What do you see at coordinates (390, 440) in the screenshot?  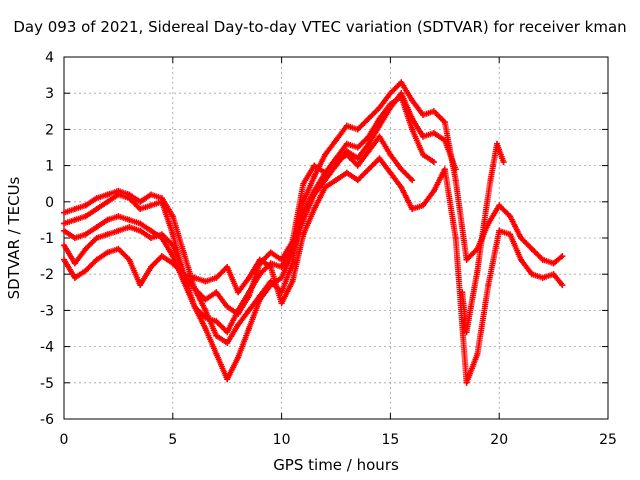 I see `x-tick-label: 15` at bounding box center [390, 440].